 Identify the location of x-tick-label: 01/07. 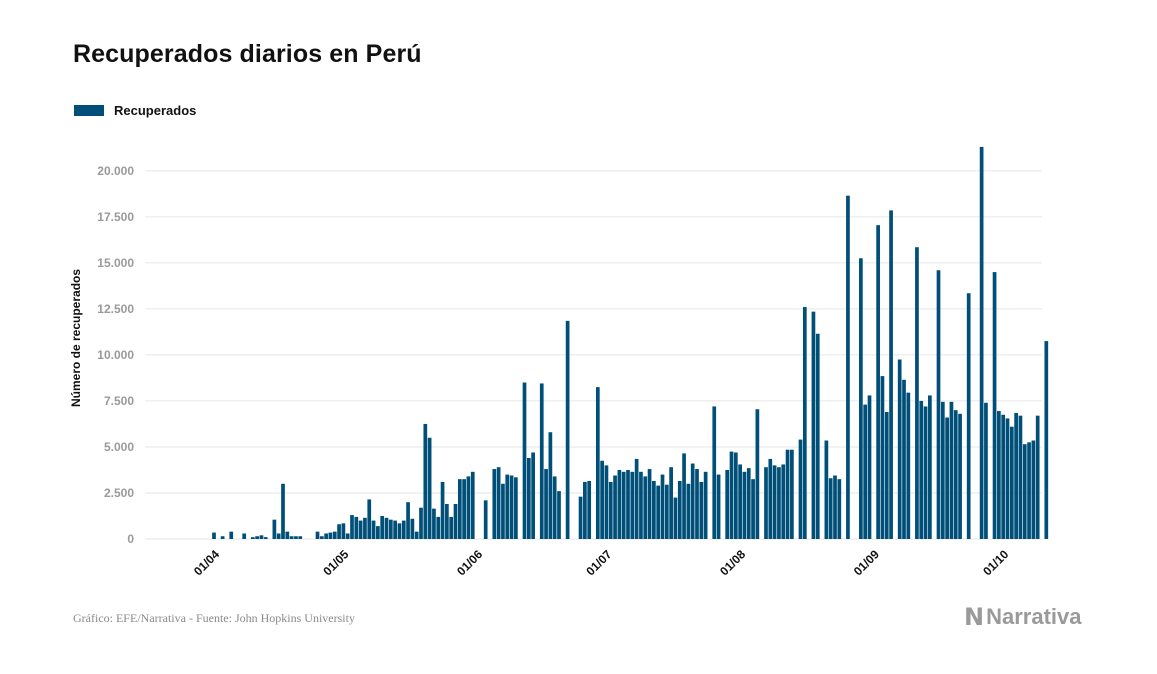
(598, 562).